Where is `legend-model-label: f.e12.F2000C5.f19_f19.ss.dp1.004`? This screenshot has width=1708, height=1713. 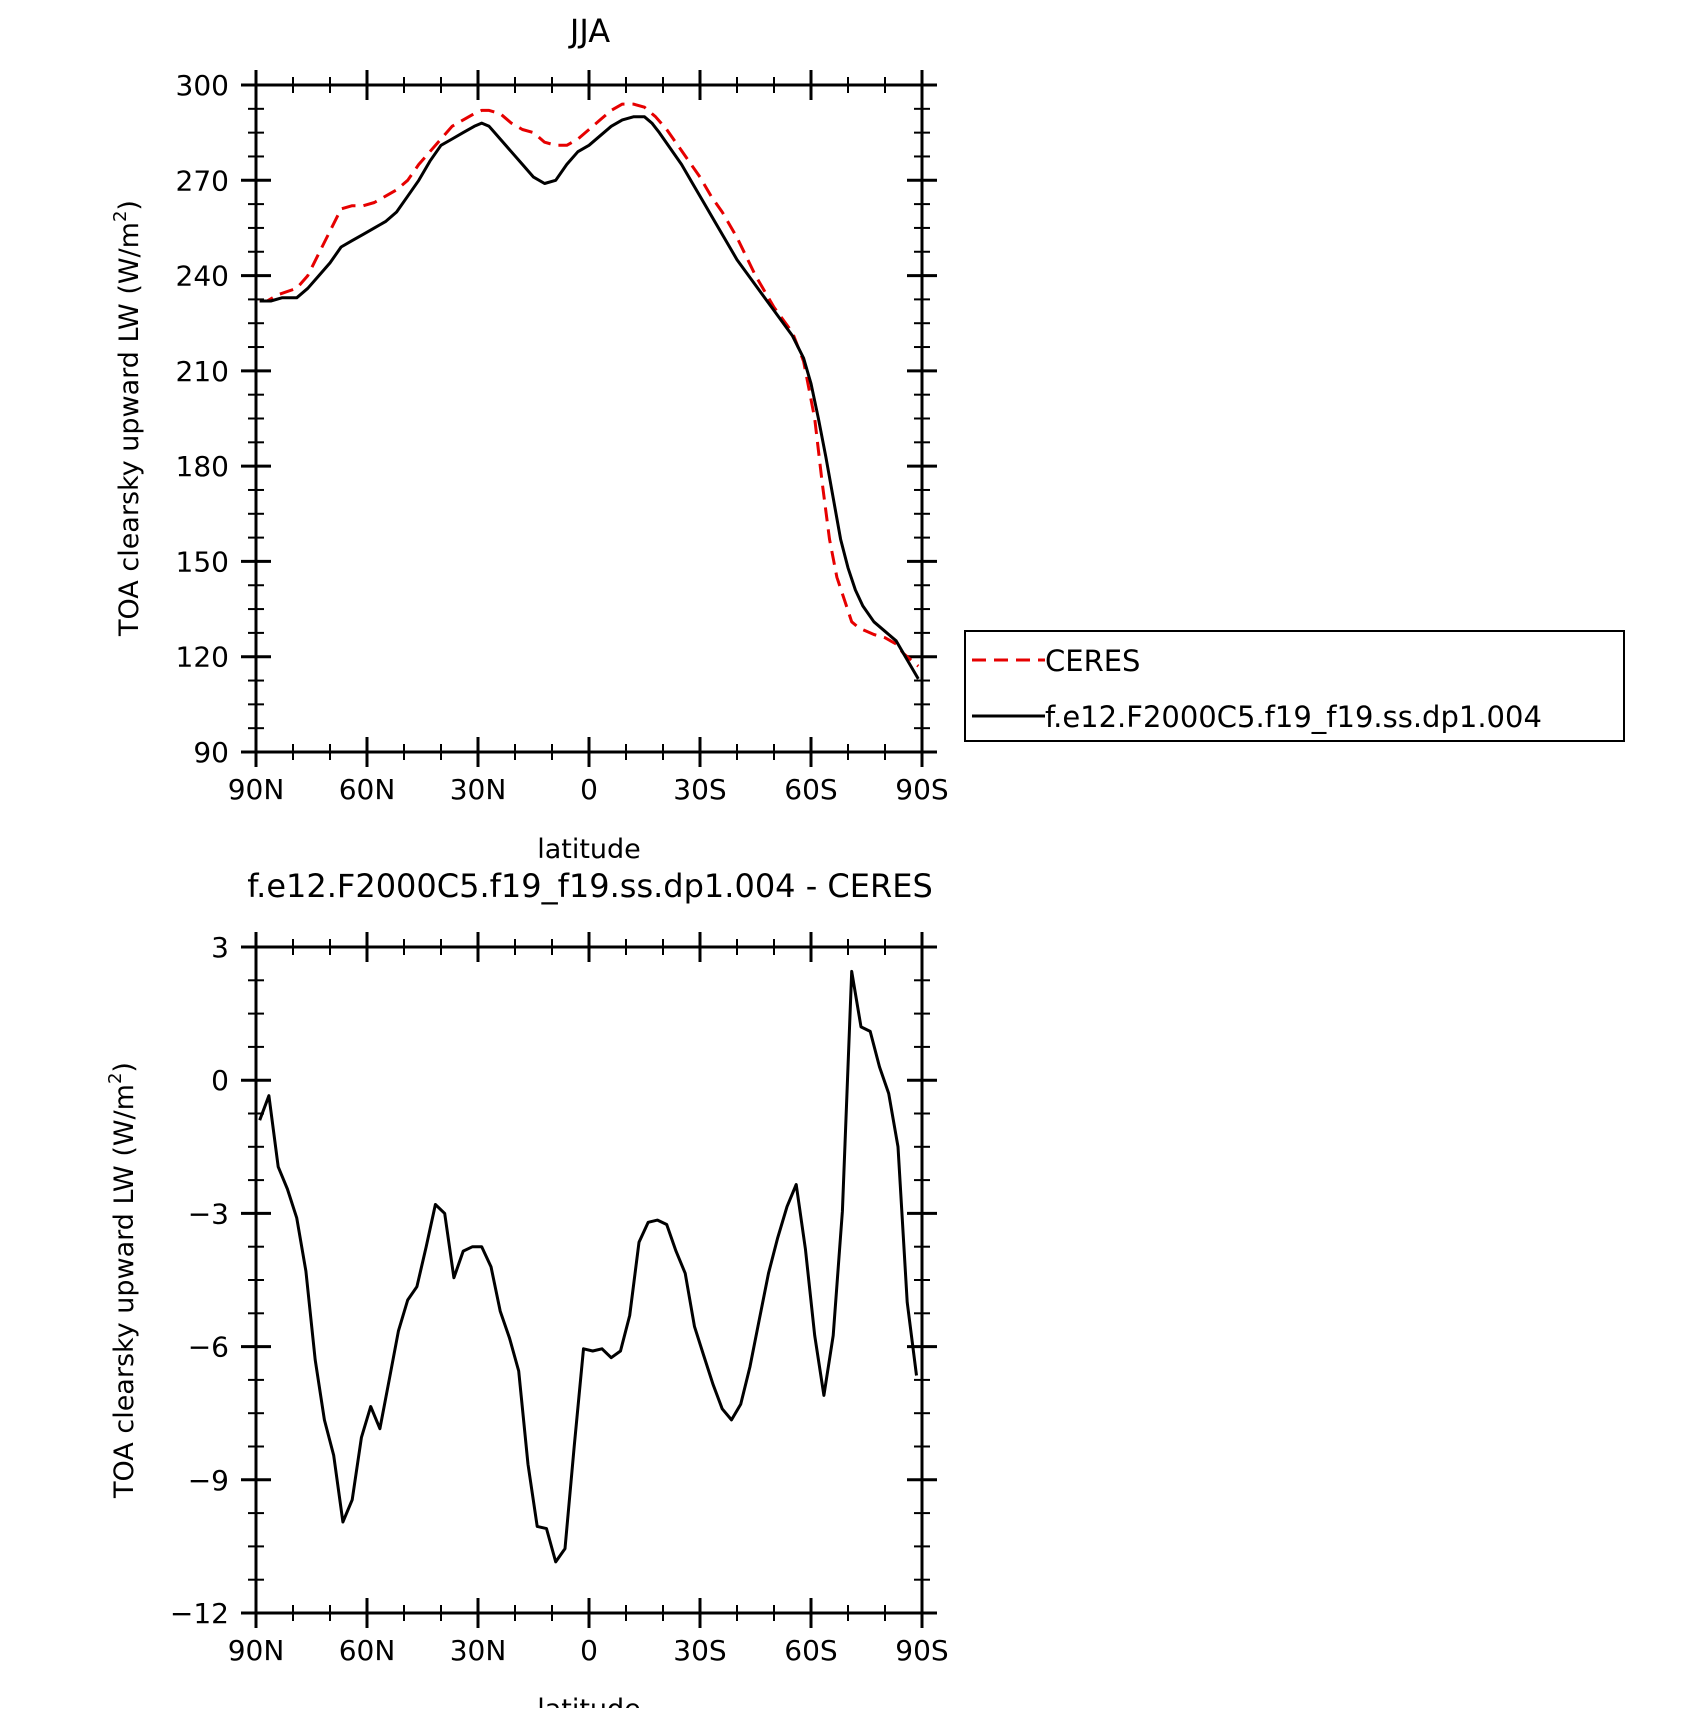
legend-model-label: f.e12.F2000C5.f19_f19.ss.dp1.004 is located at coordinates (1293, 717).